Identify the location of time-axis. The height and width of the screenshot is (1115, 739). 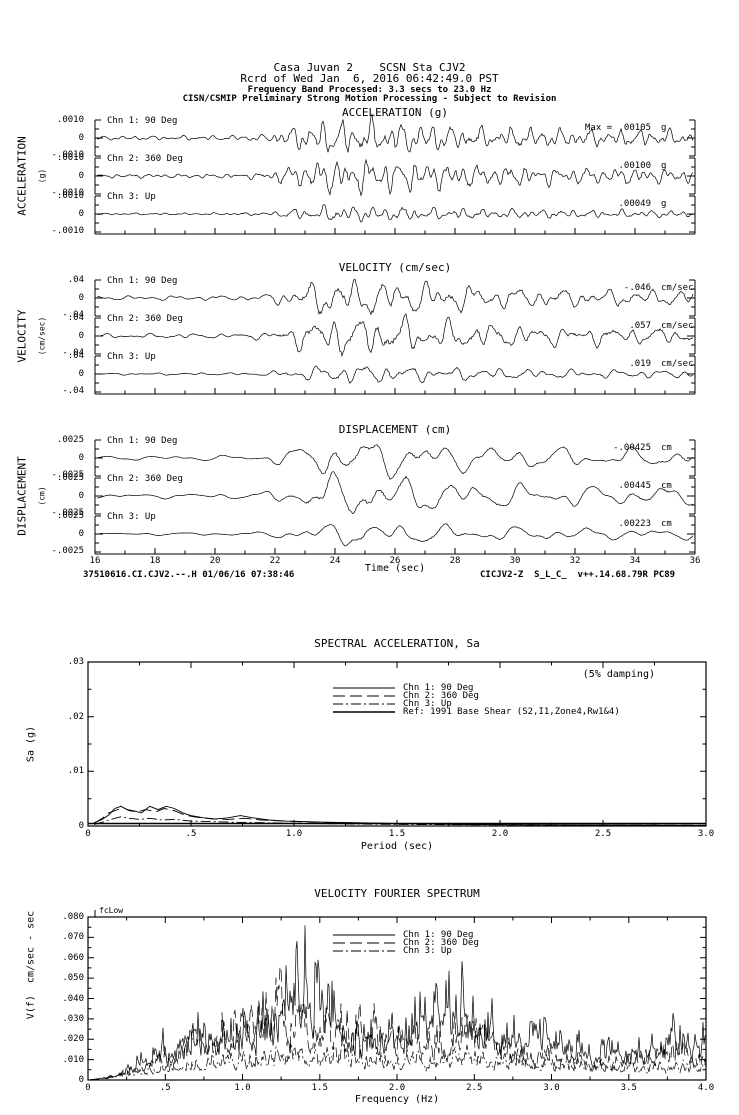
(395, 551).